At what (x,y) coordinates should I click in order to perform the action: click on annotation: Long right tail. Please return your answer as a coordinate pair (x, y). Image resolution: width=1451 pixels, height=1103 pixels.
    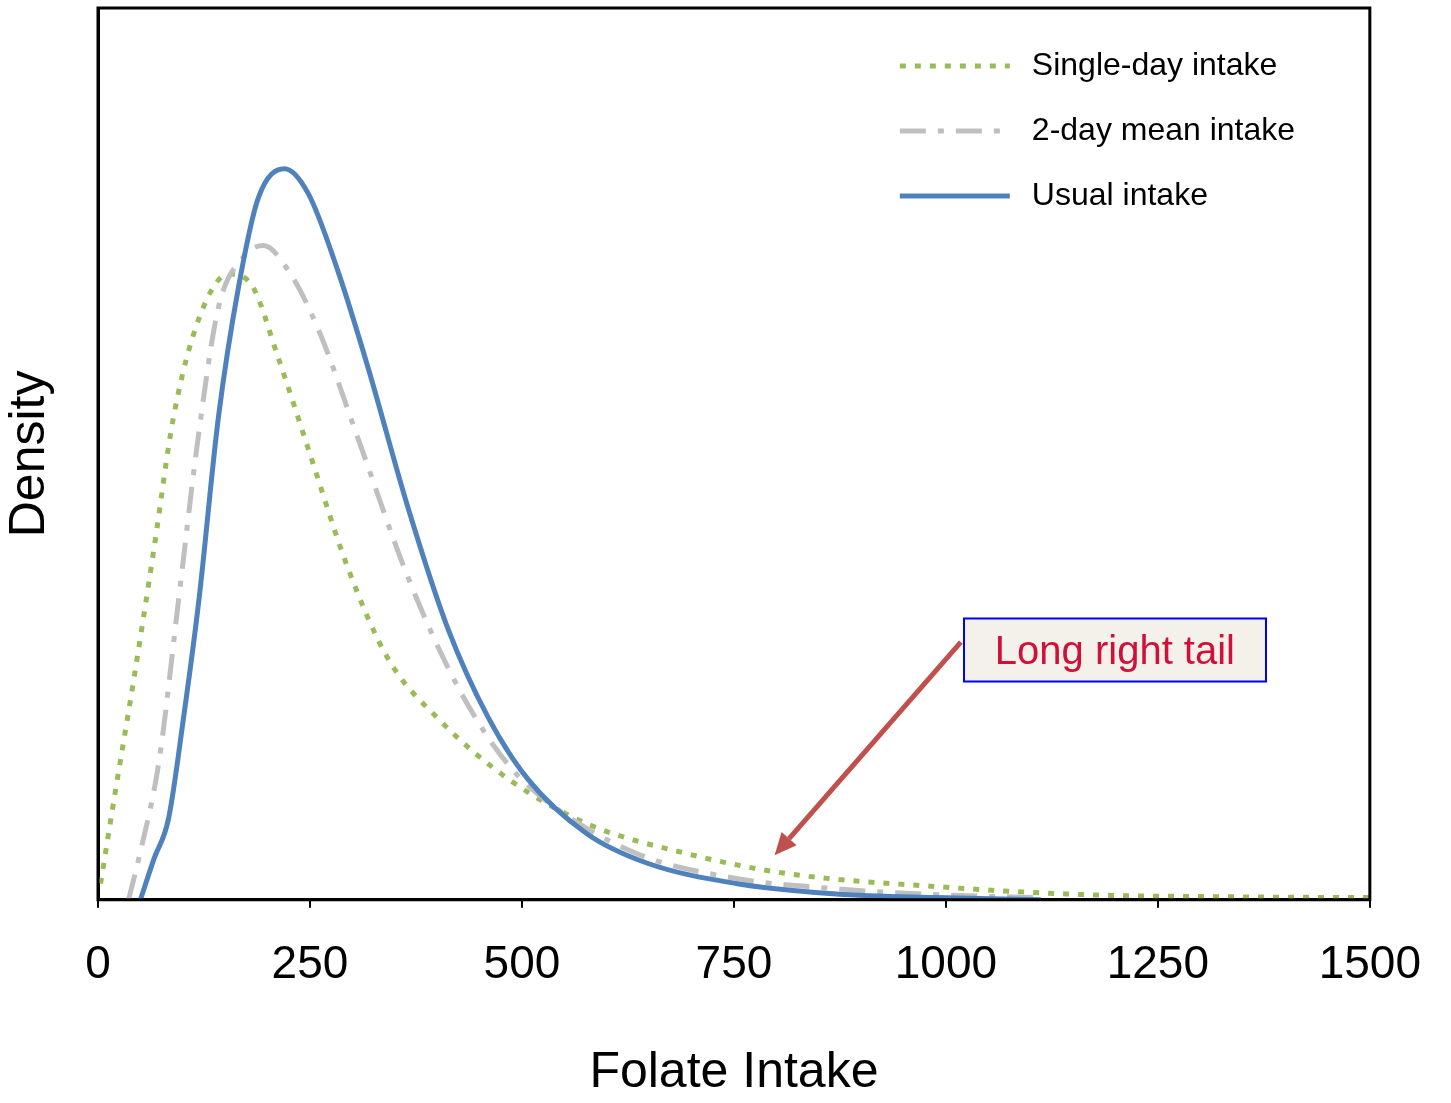
    Looking at the image, I should click on (1114, 650).